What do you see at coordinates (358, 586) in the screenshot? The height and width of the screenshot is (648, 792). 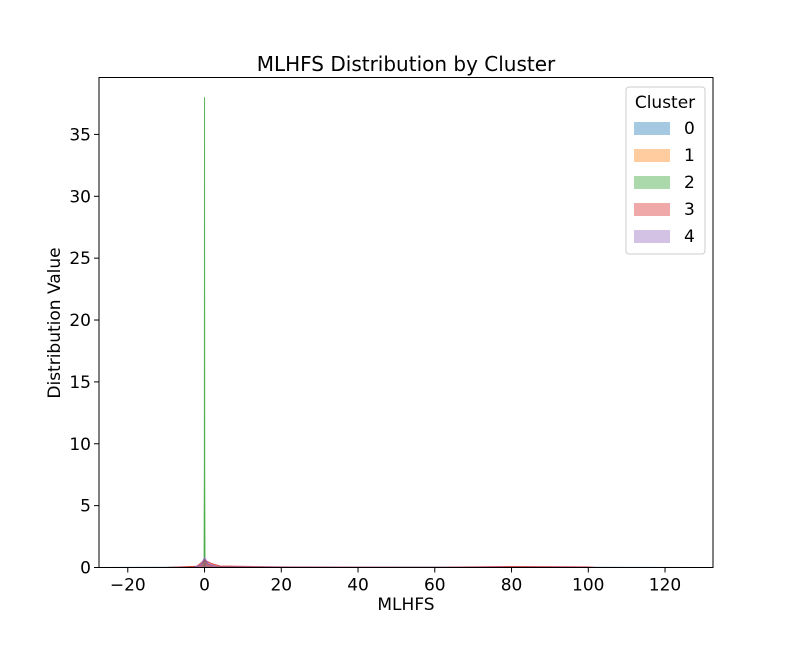 I see `x-tick-label: 40` at bounding box center [358, 586].